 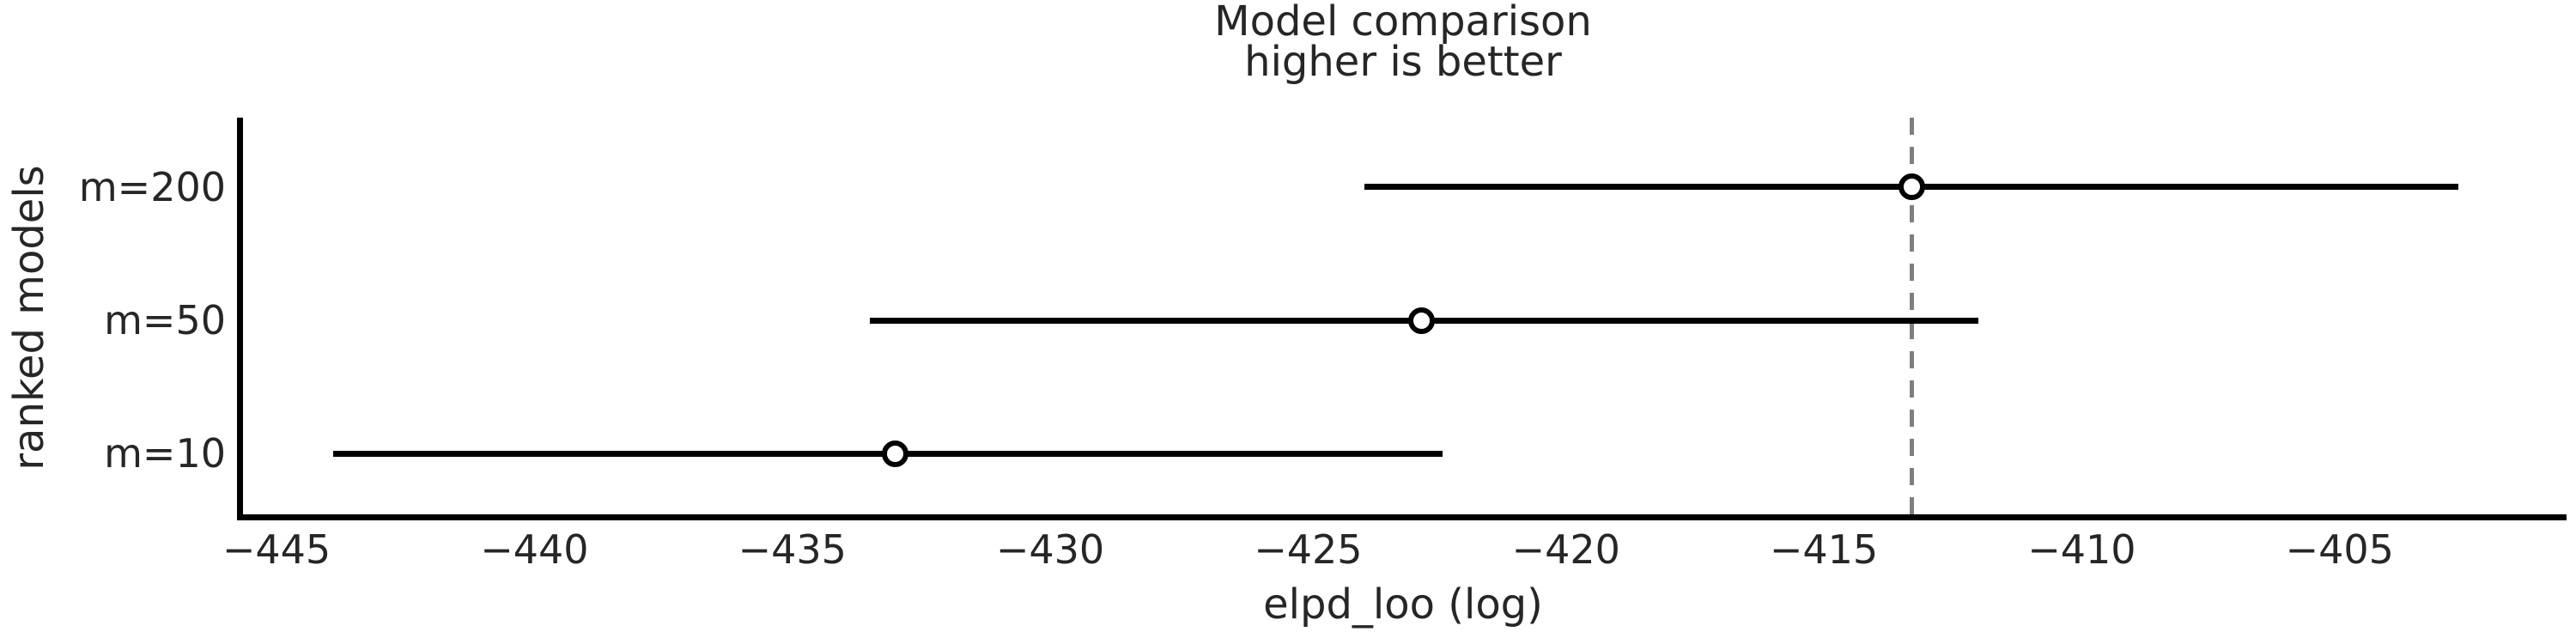 What do you see at coordinates (1403, 62) in the screenshot?
I see `chart-title-line2: higher is better` at bounding box center [1403, 62].